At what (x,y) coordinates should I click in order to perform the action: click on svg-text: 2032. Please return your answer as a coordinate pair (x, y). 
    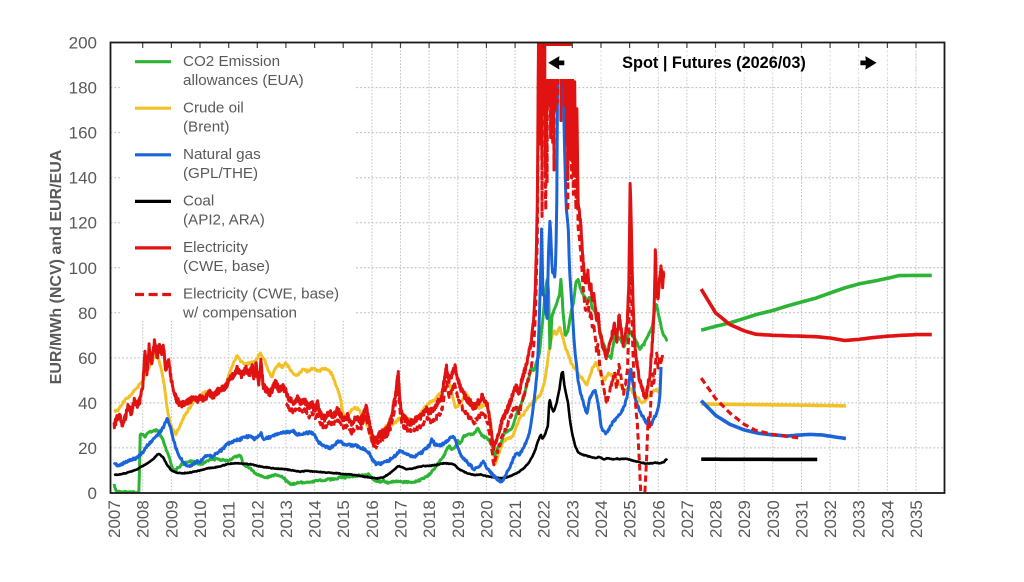
    Looking at the image, I should click on (830, 519).